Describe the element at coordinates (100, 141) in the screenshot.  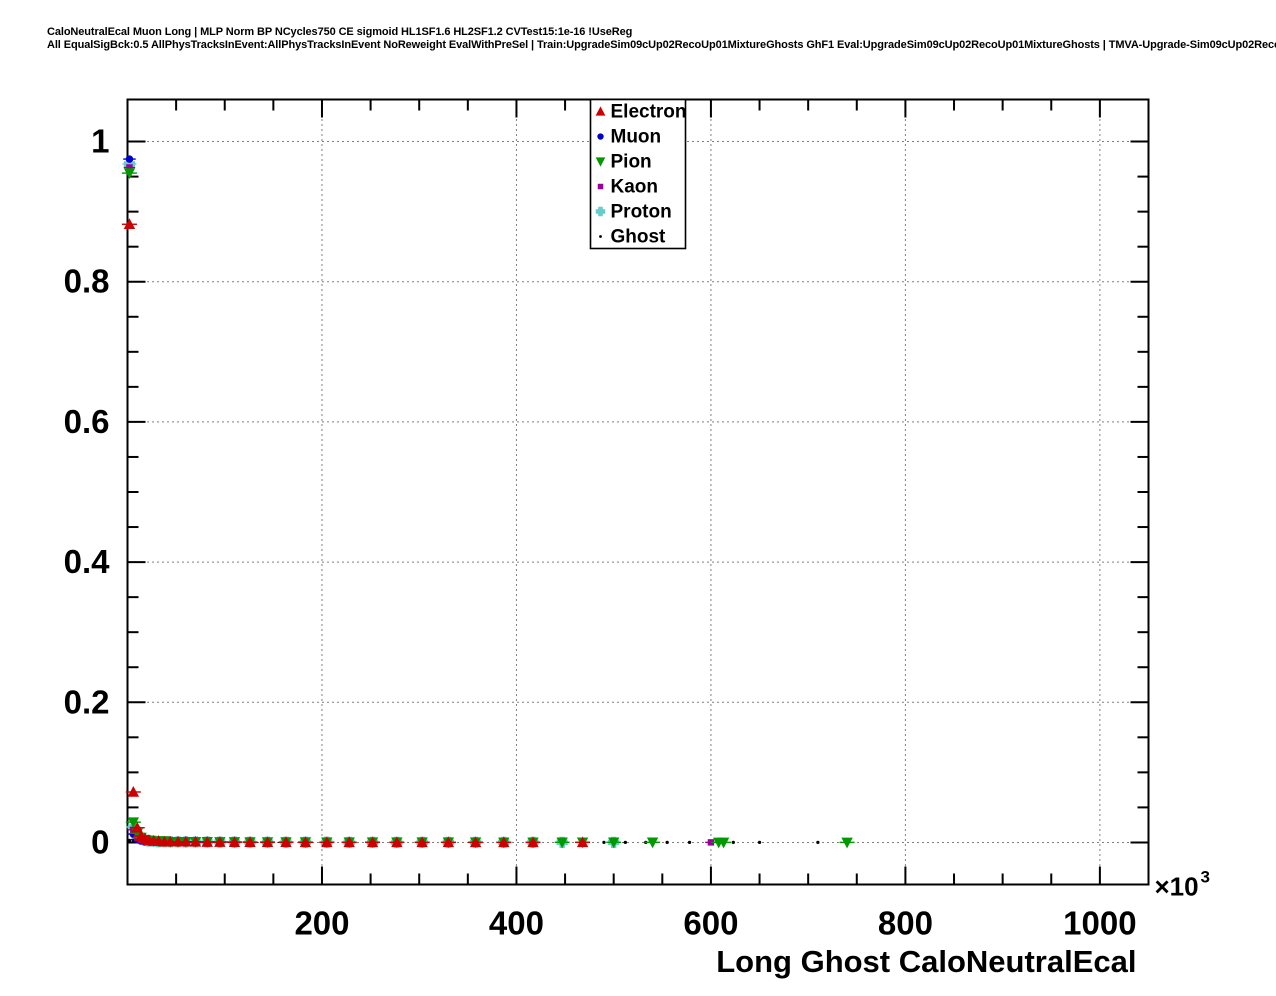
I see `y-tick-label: 1` at that location.